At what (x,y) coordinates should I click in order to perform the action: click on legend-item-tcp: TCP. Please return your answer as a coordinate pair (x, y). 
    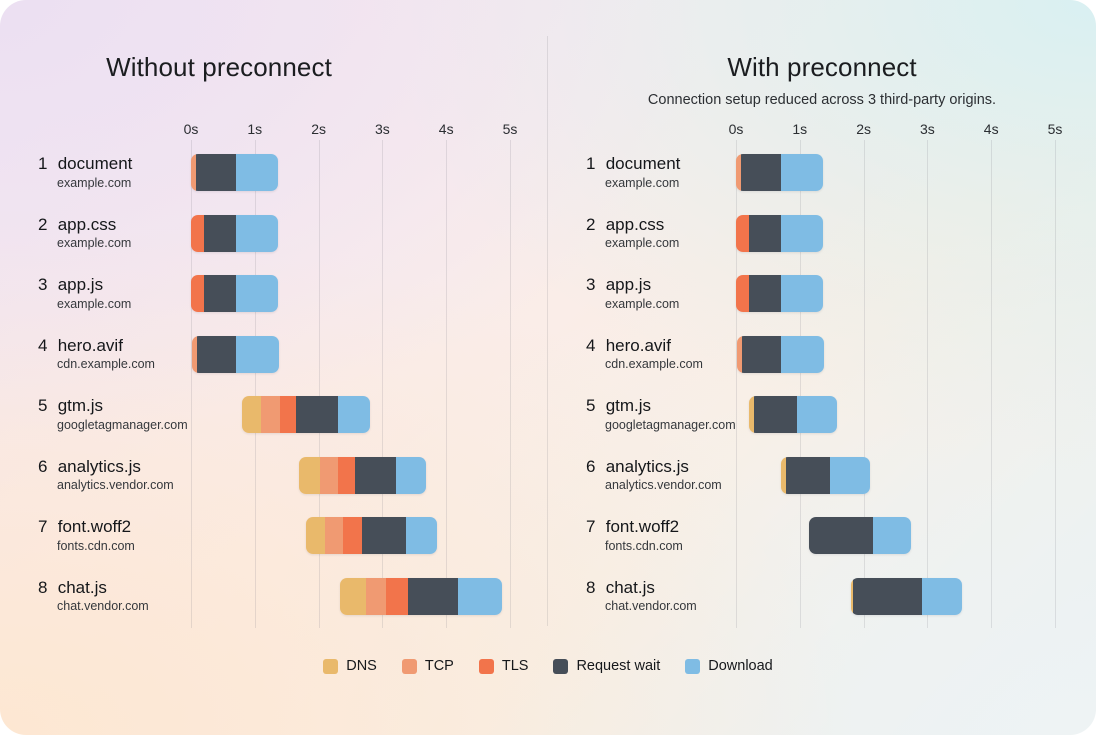
    Looking at the image, I should click on (427, 666).